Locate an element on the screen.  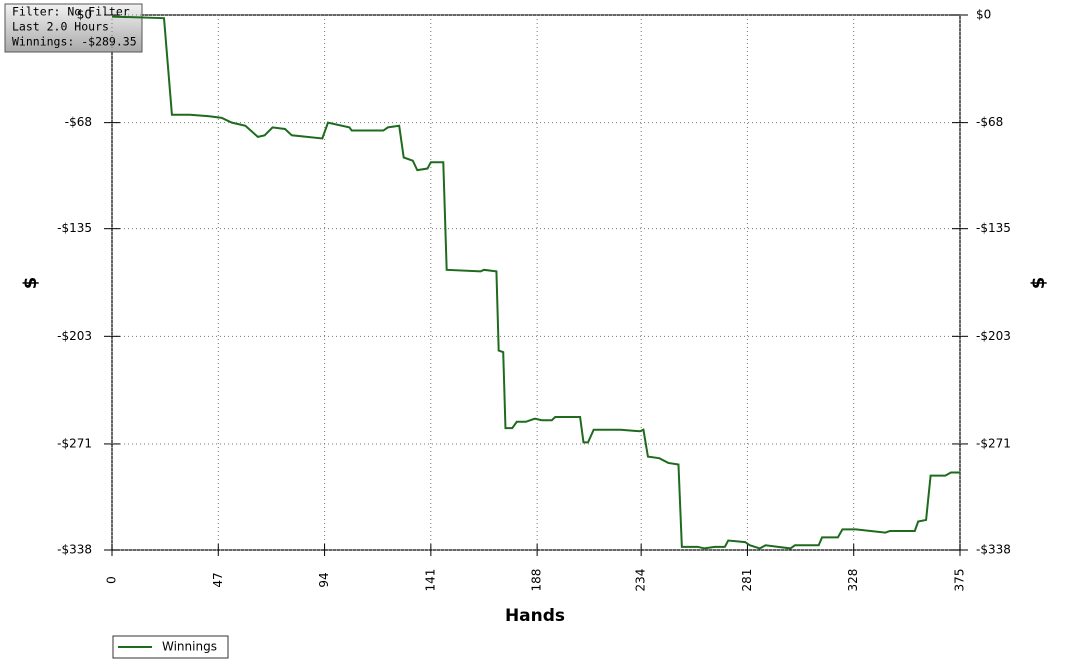
x-tick-label: 141 is located at coordinates (430, 580).